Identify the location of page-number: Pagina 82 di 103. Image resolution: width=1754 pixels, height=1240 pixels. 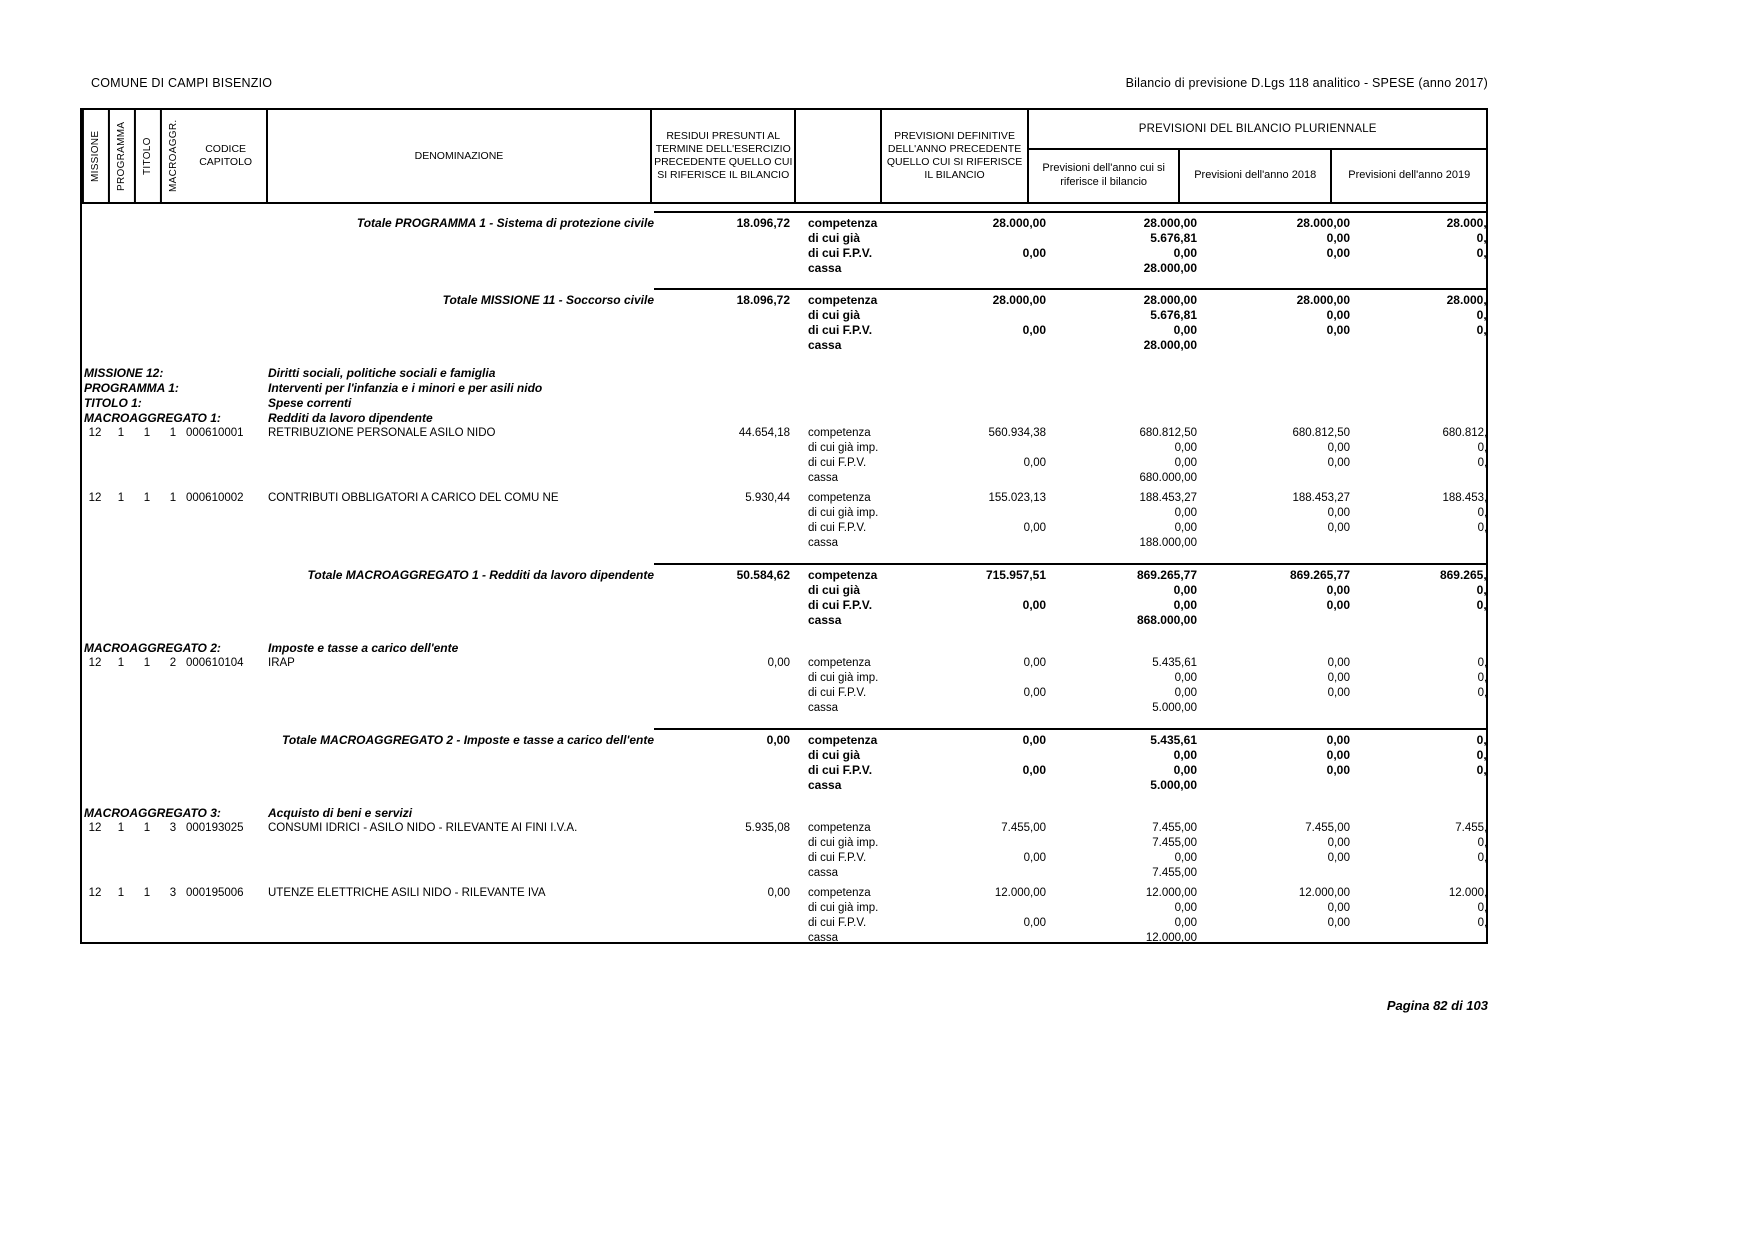
(1437, 1005).